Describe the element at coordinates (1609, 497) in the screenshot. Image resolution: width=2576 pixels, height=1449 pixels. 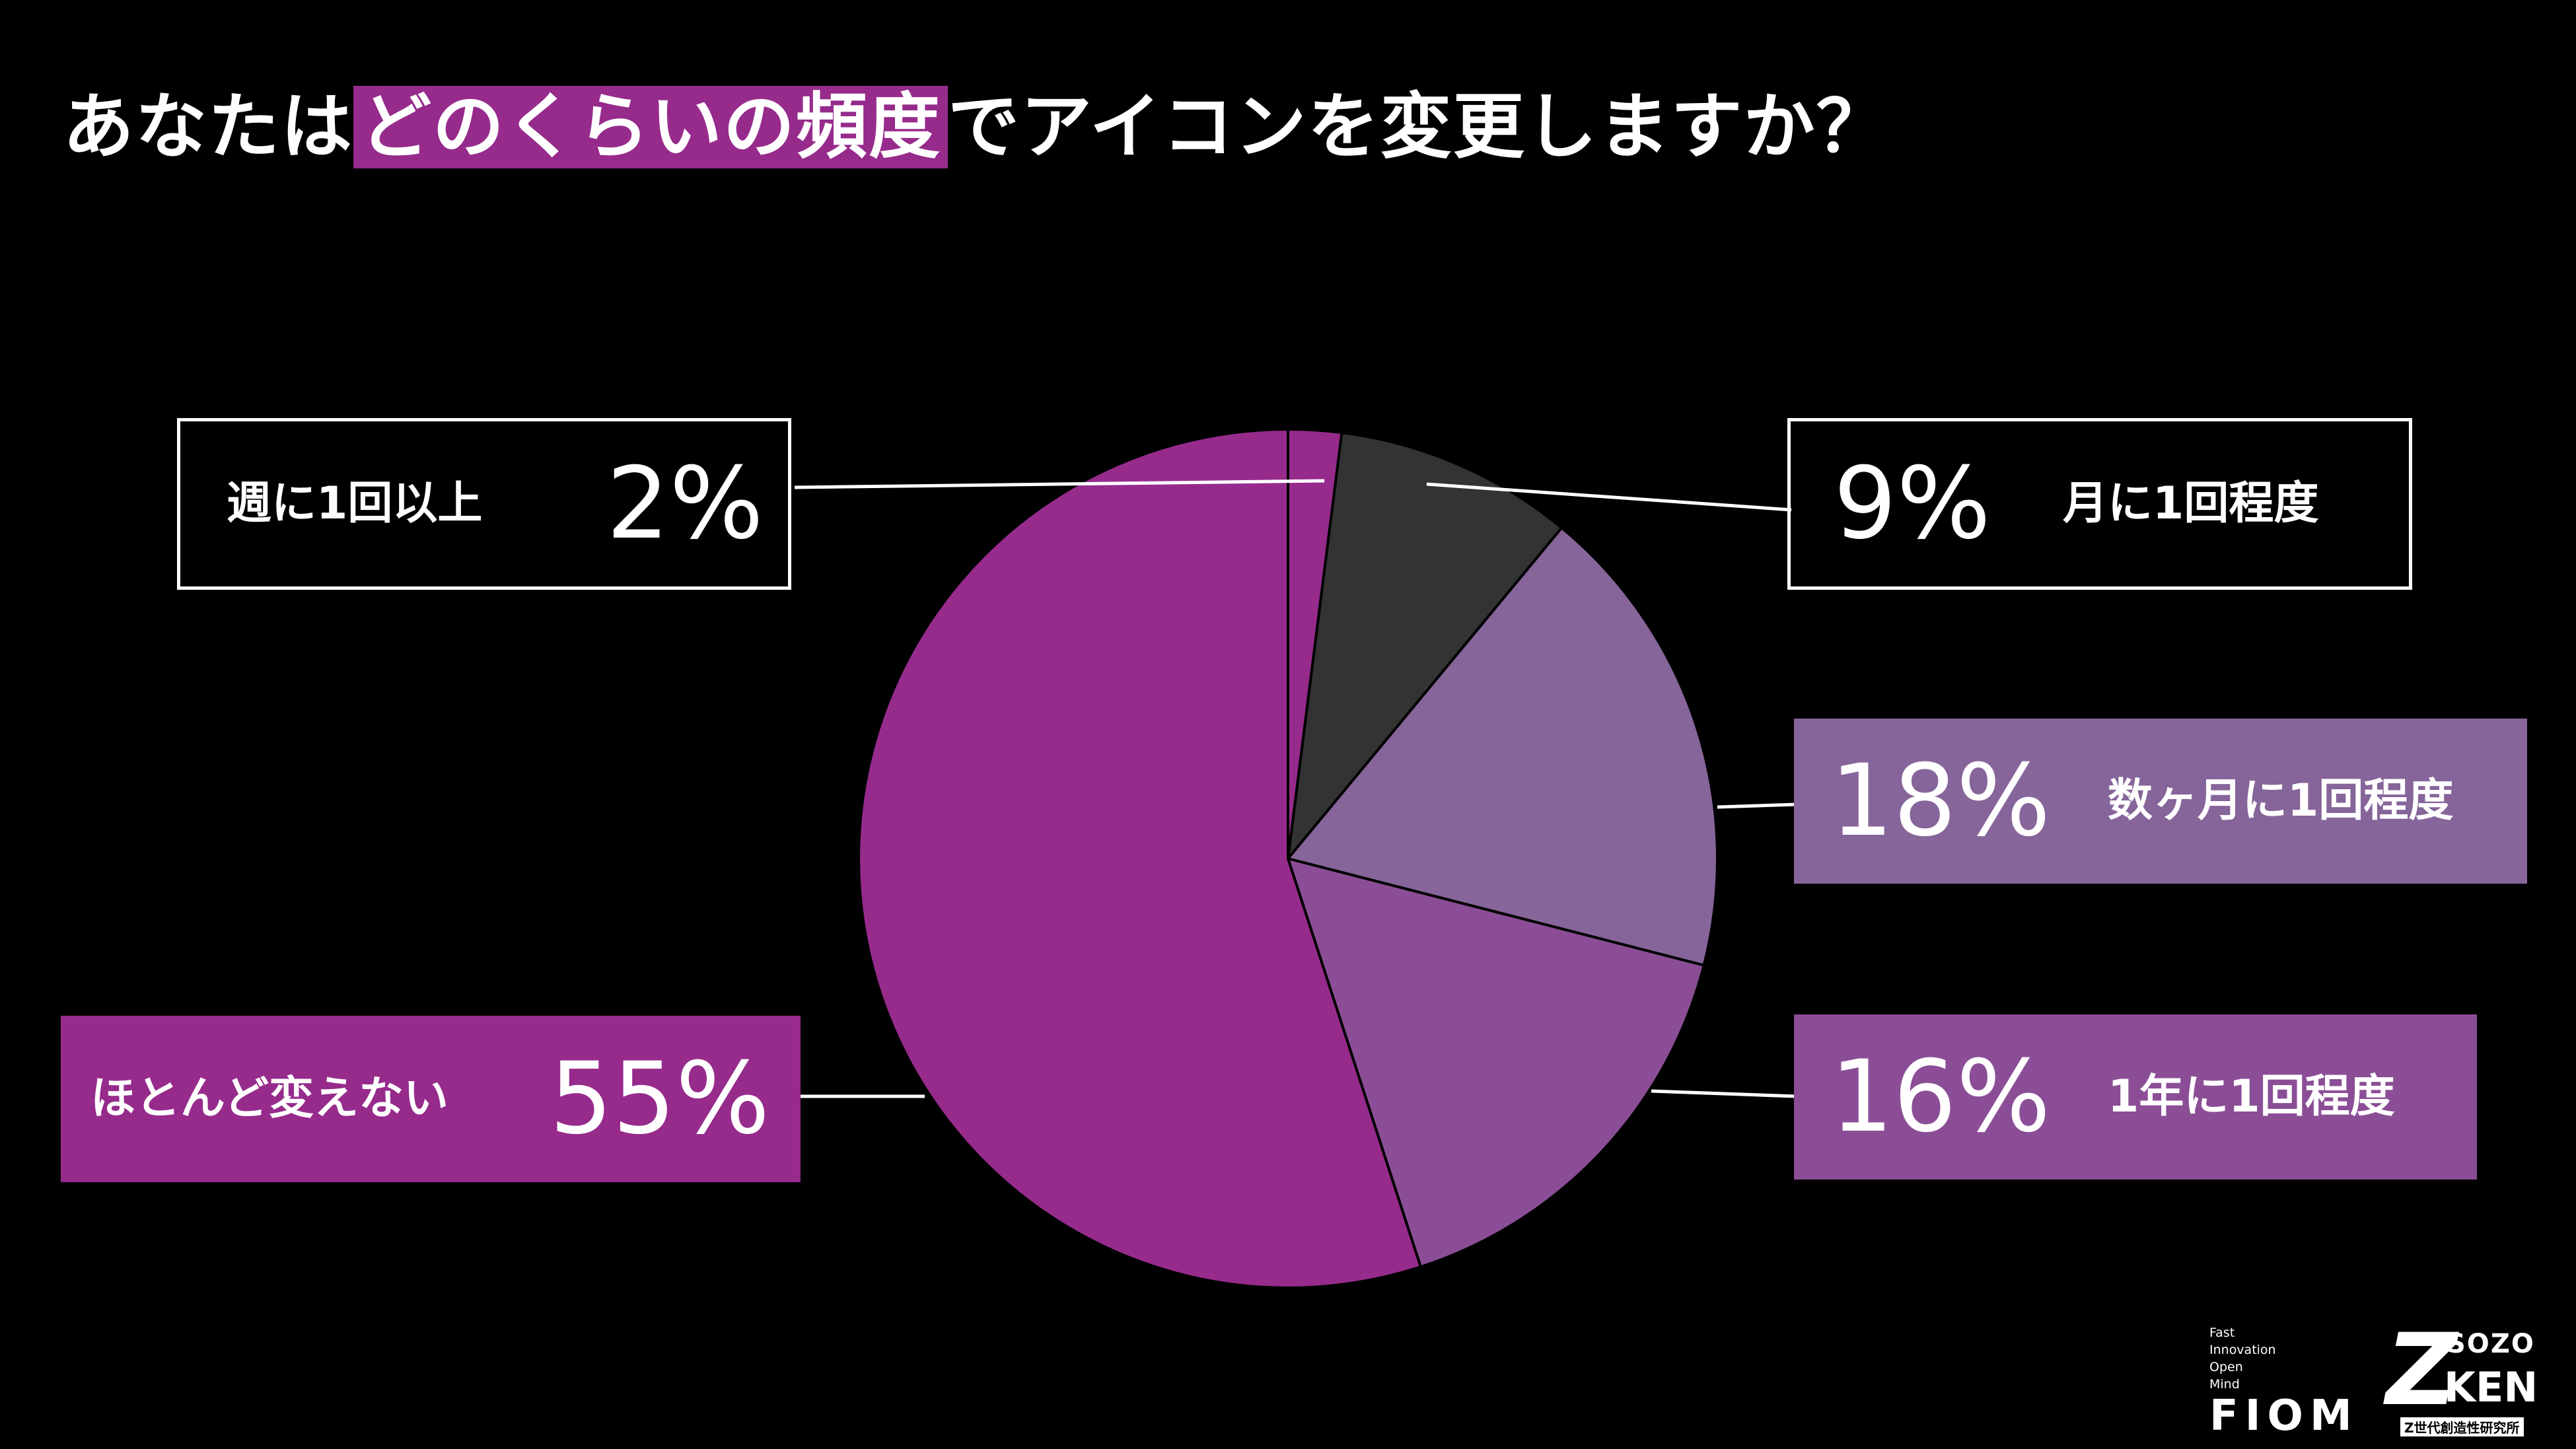
I see `leader-monthly` at that location.